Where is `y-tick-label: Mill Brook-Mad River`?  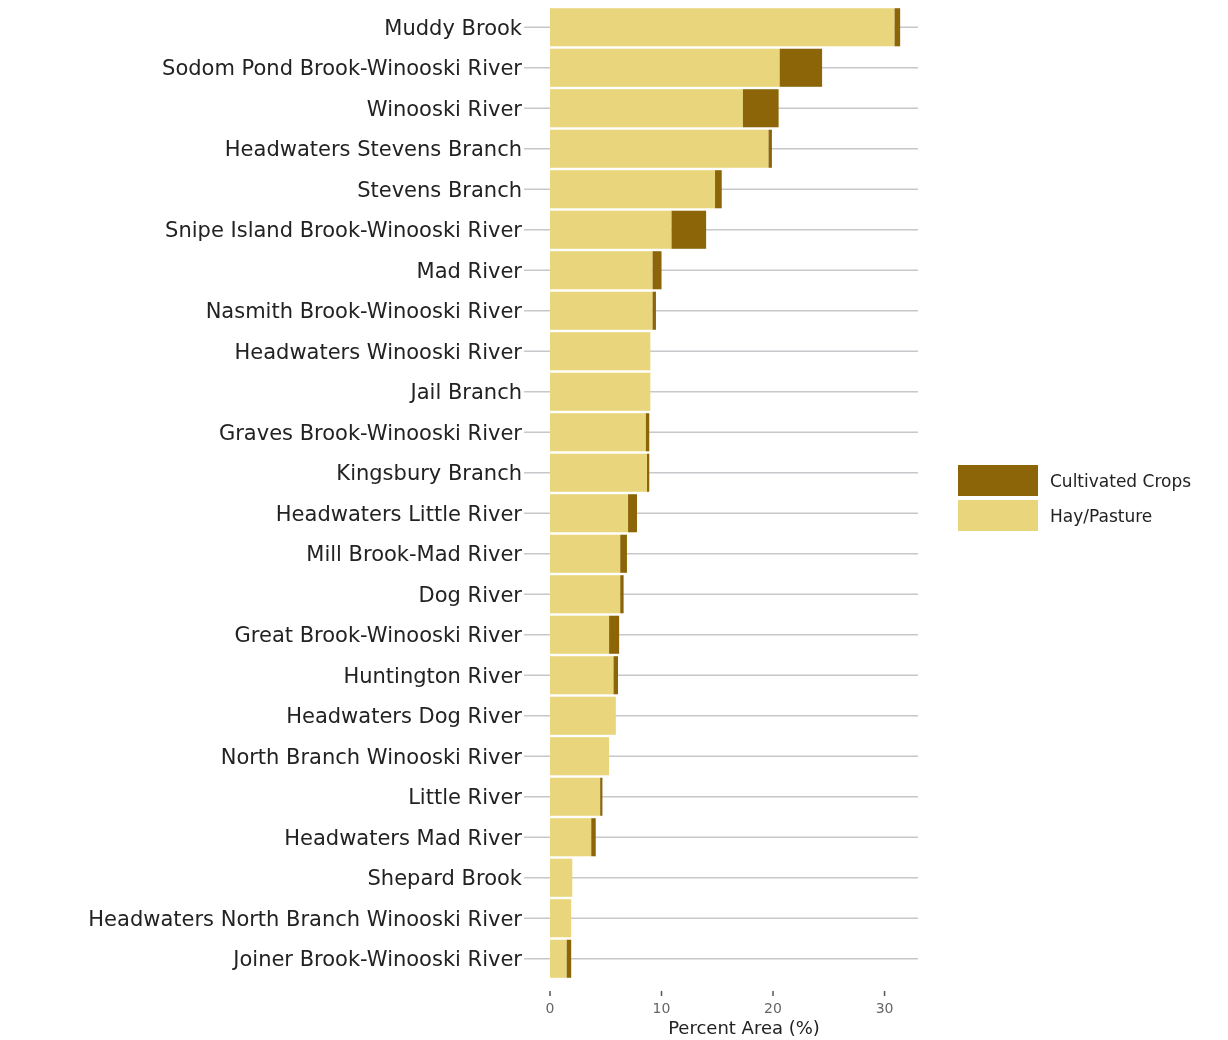 y-tick-label: Mill Brook-Mad River is located at coordinates (414, 554).